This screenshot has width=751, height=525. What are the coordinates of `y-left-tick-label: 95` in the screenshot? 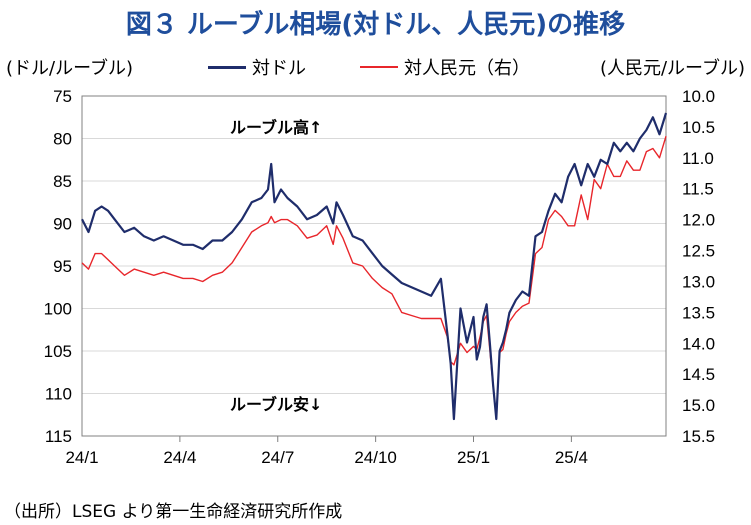 It's located at (62, 266).